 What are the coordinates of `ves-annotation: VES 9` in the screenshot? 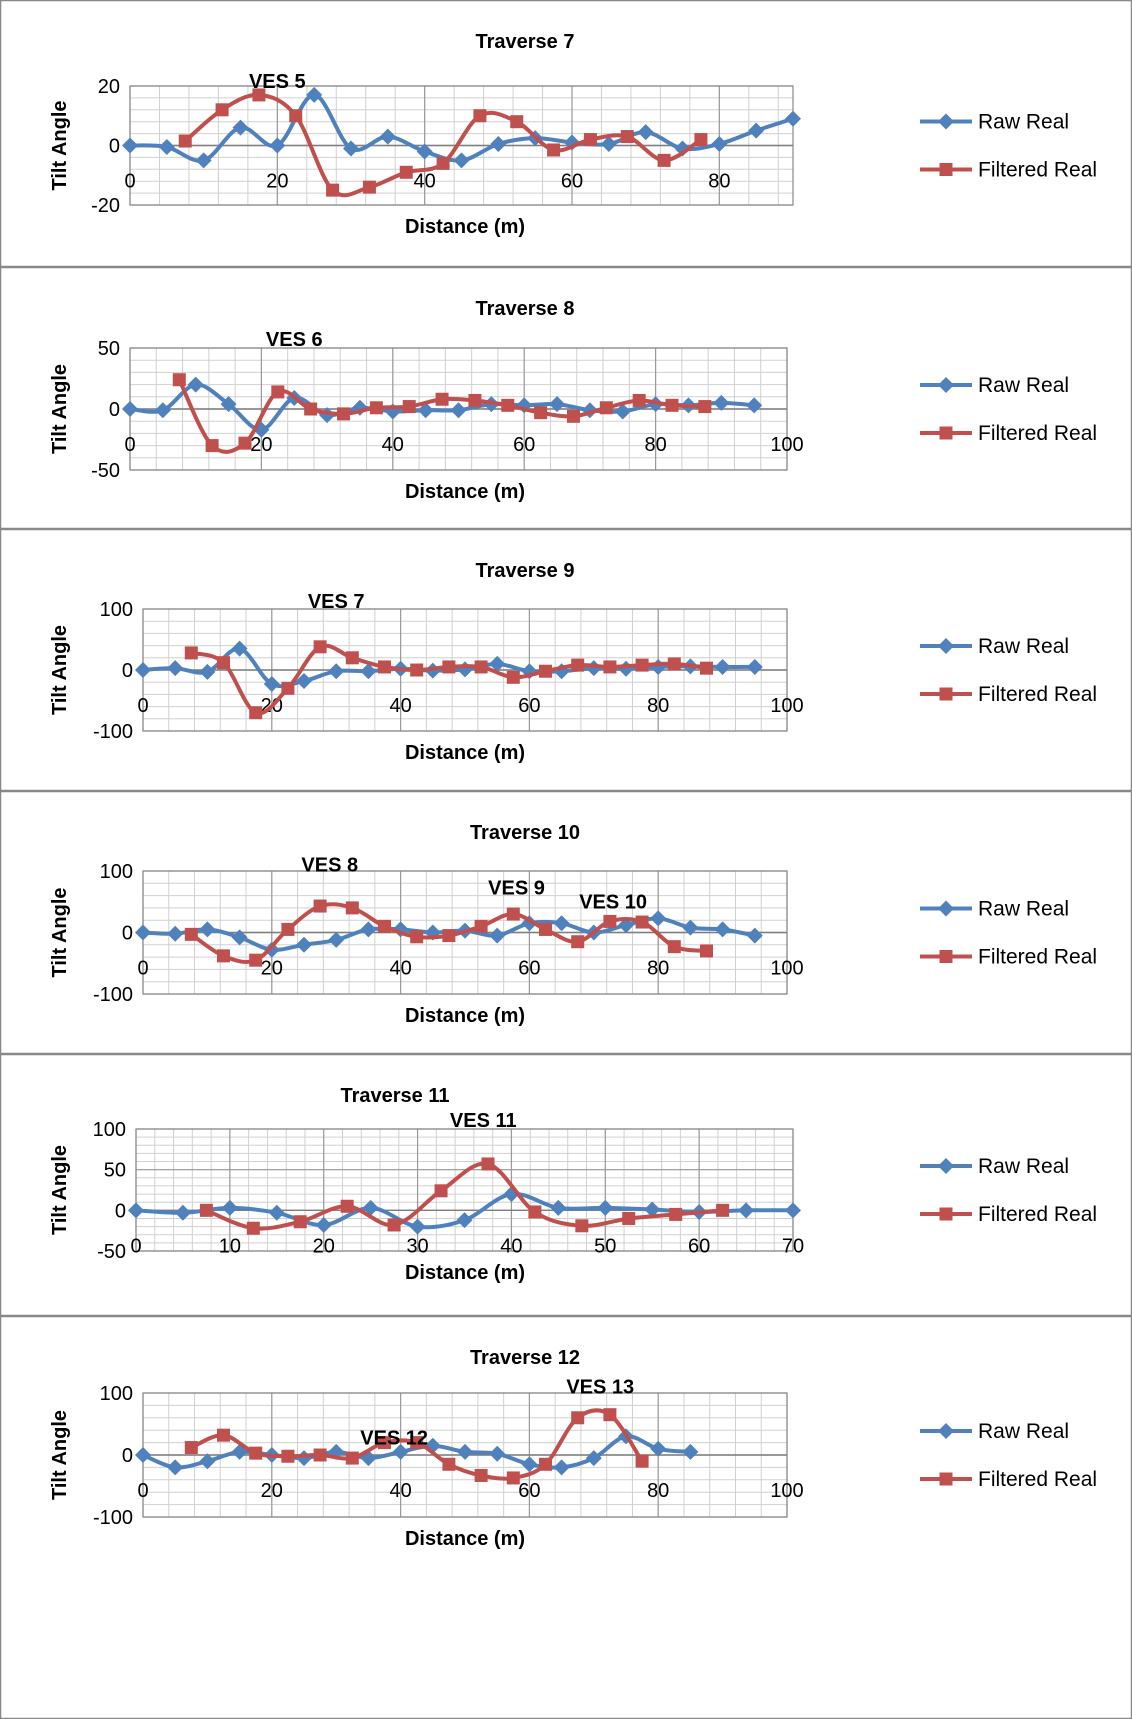 It's located at (516, 888).